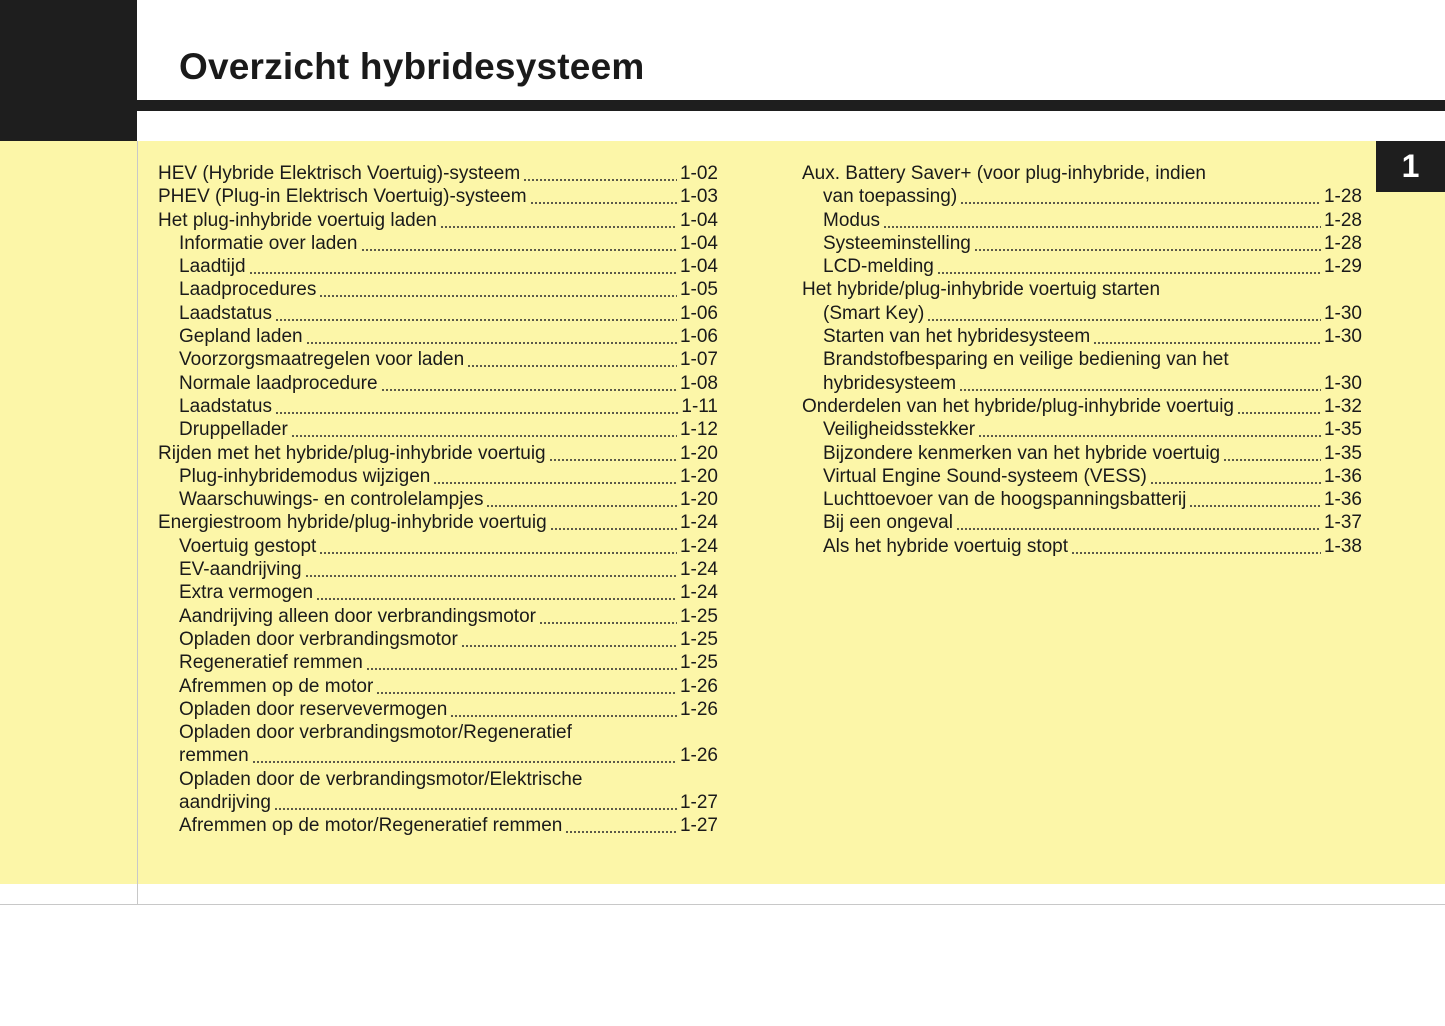 This screenshot has width=1445, height=1026. I want to click on page-number: 1-07, so click(698, 360).